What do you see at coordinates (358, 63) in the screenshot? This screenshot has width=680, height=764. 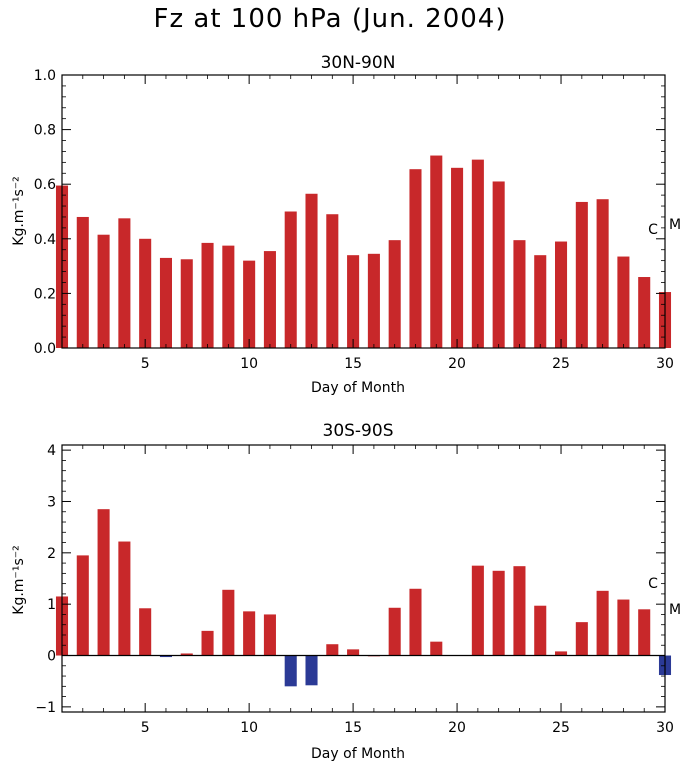 I see `panel-title: 30N-90N` at bounding box center [358, 63].